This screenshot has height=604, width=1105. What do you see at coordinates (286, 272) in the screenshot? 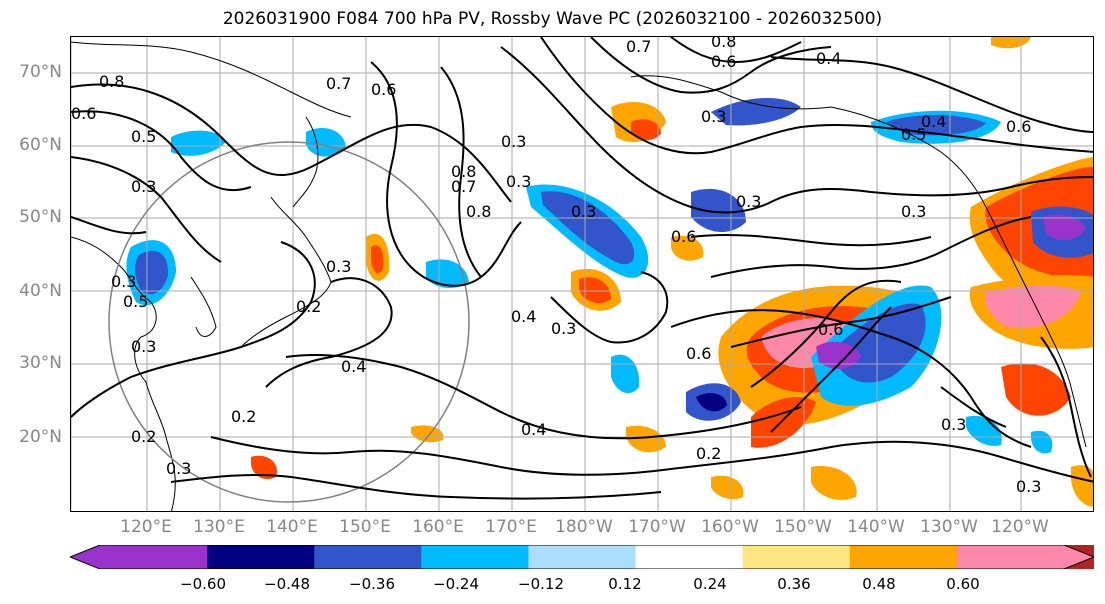
I see `coastline-japan` at bounding box center [286, 272].